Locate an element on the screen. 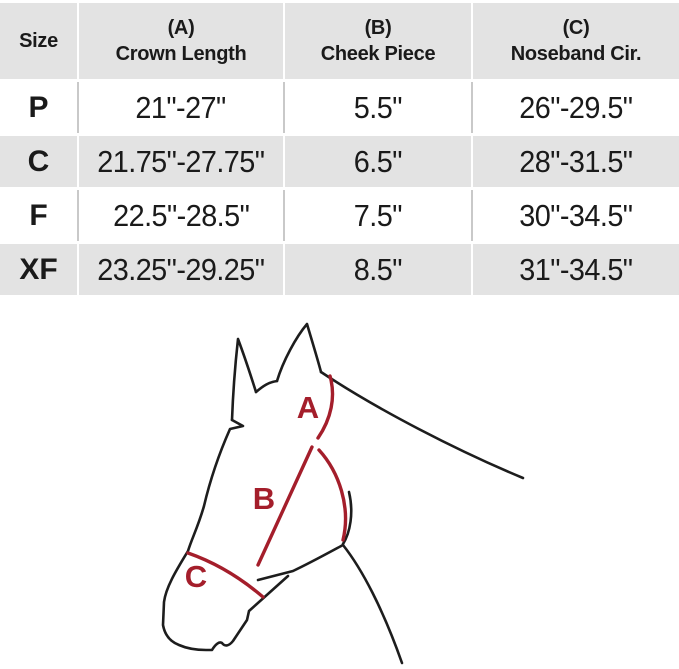 The image size is (679, 669). label-c-noseband: C is located at coordinates (196, 576).